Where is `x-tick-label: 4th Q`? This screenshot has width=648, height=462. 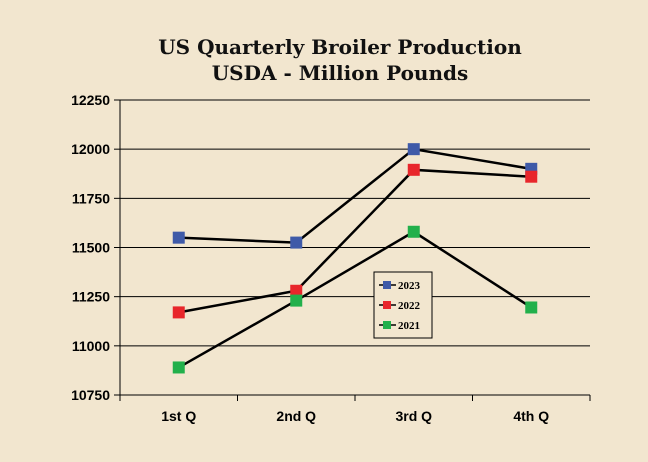
x-tick-label: 4th Q is located at coordinates (531, 416).